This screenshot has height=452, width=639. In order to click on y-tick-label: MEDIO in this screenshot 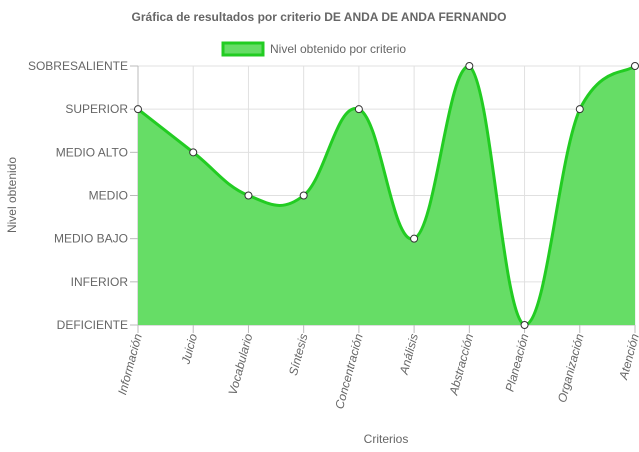, I will do `click(108, 196)`.